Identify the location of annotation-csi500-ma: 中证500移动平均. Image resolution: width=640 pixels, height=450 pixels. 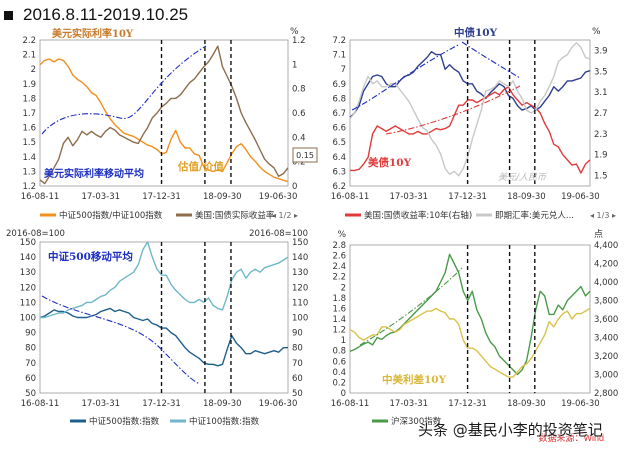
(90, 256).